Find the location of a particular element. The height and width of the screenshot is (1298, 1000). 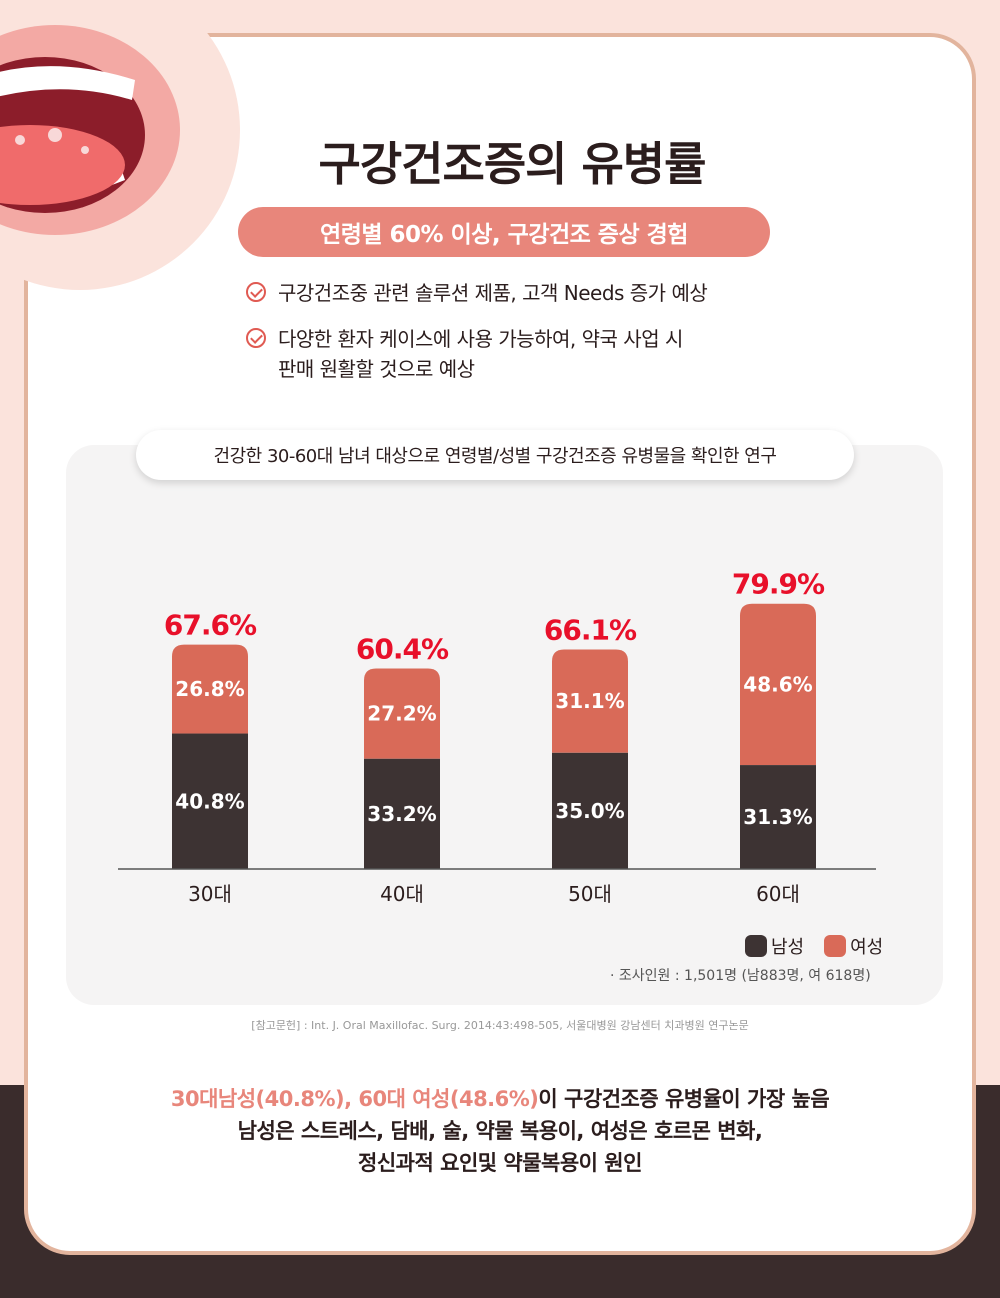

legend: 남성 여성 is located at coordinates (824, 946).